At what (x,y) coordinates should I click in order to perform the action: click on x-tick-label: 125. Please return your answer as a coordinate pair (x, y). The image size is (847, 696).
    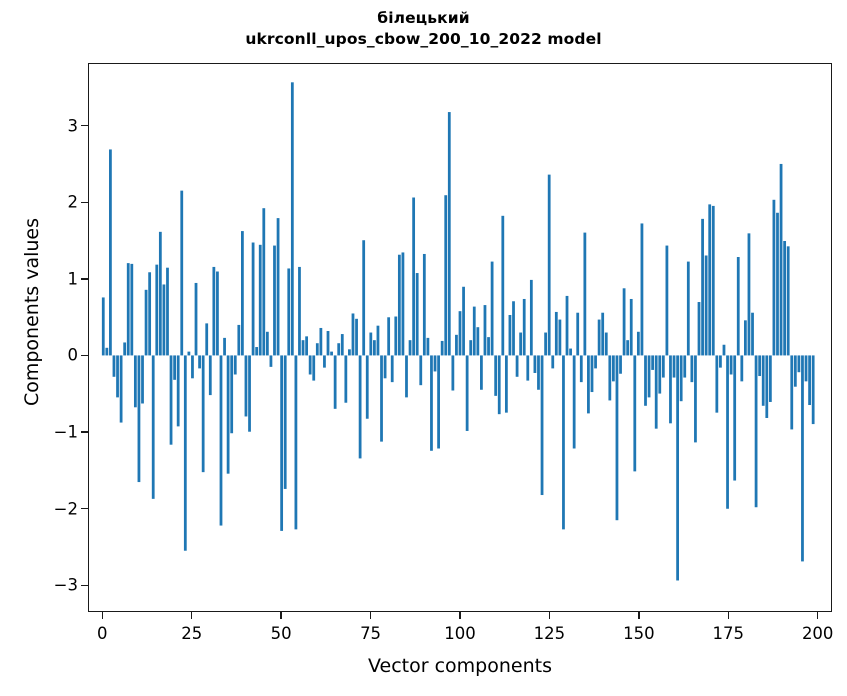
    Looking at the image, I should click on (549, 633).